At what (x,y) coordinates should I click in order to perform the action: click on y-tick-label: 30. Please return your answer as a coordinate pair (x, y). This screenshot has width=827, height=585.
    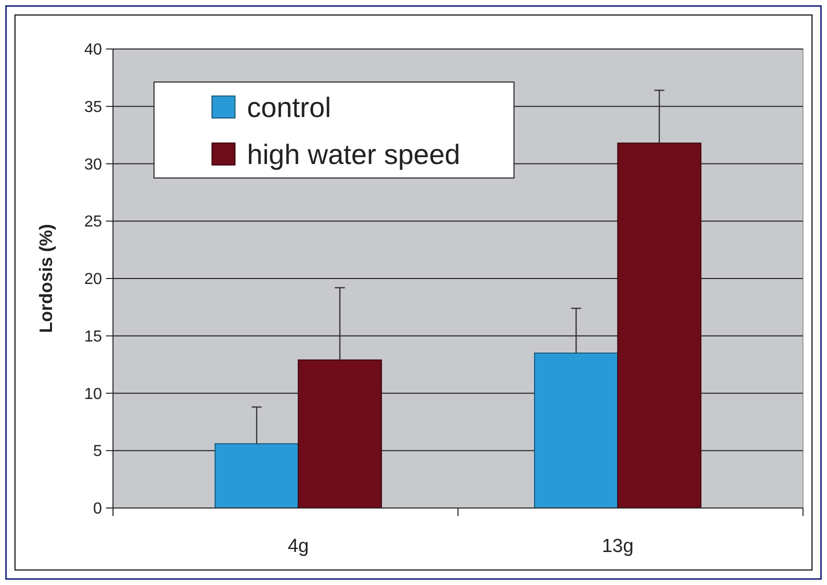
    Looking at the image, I should click on (93, 165).